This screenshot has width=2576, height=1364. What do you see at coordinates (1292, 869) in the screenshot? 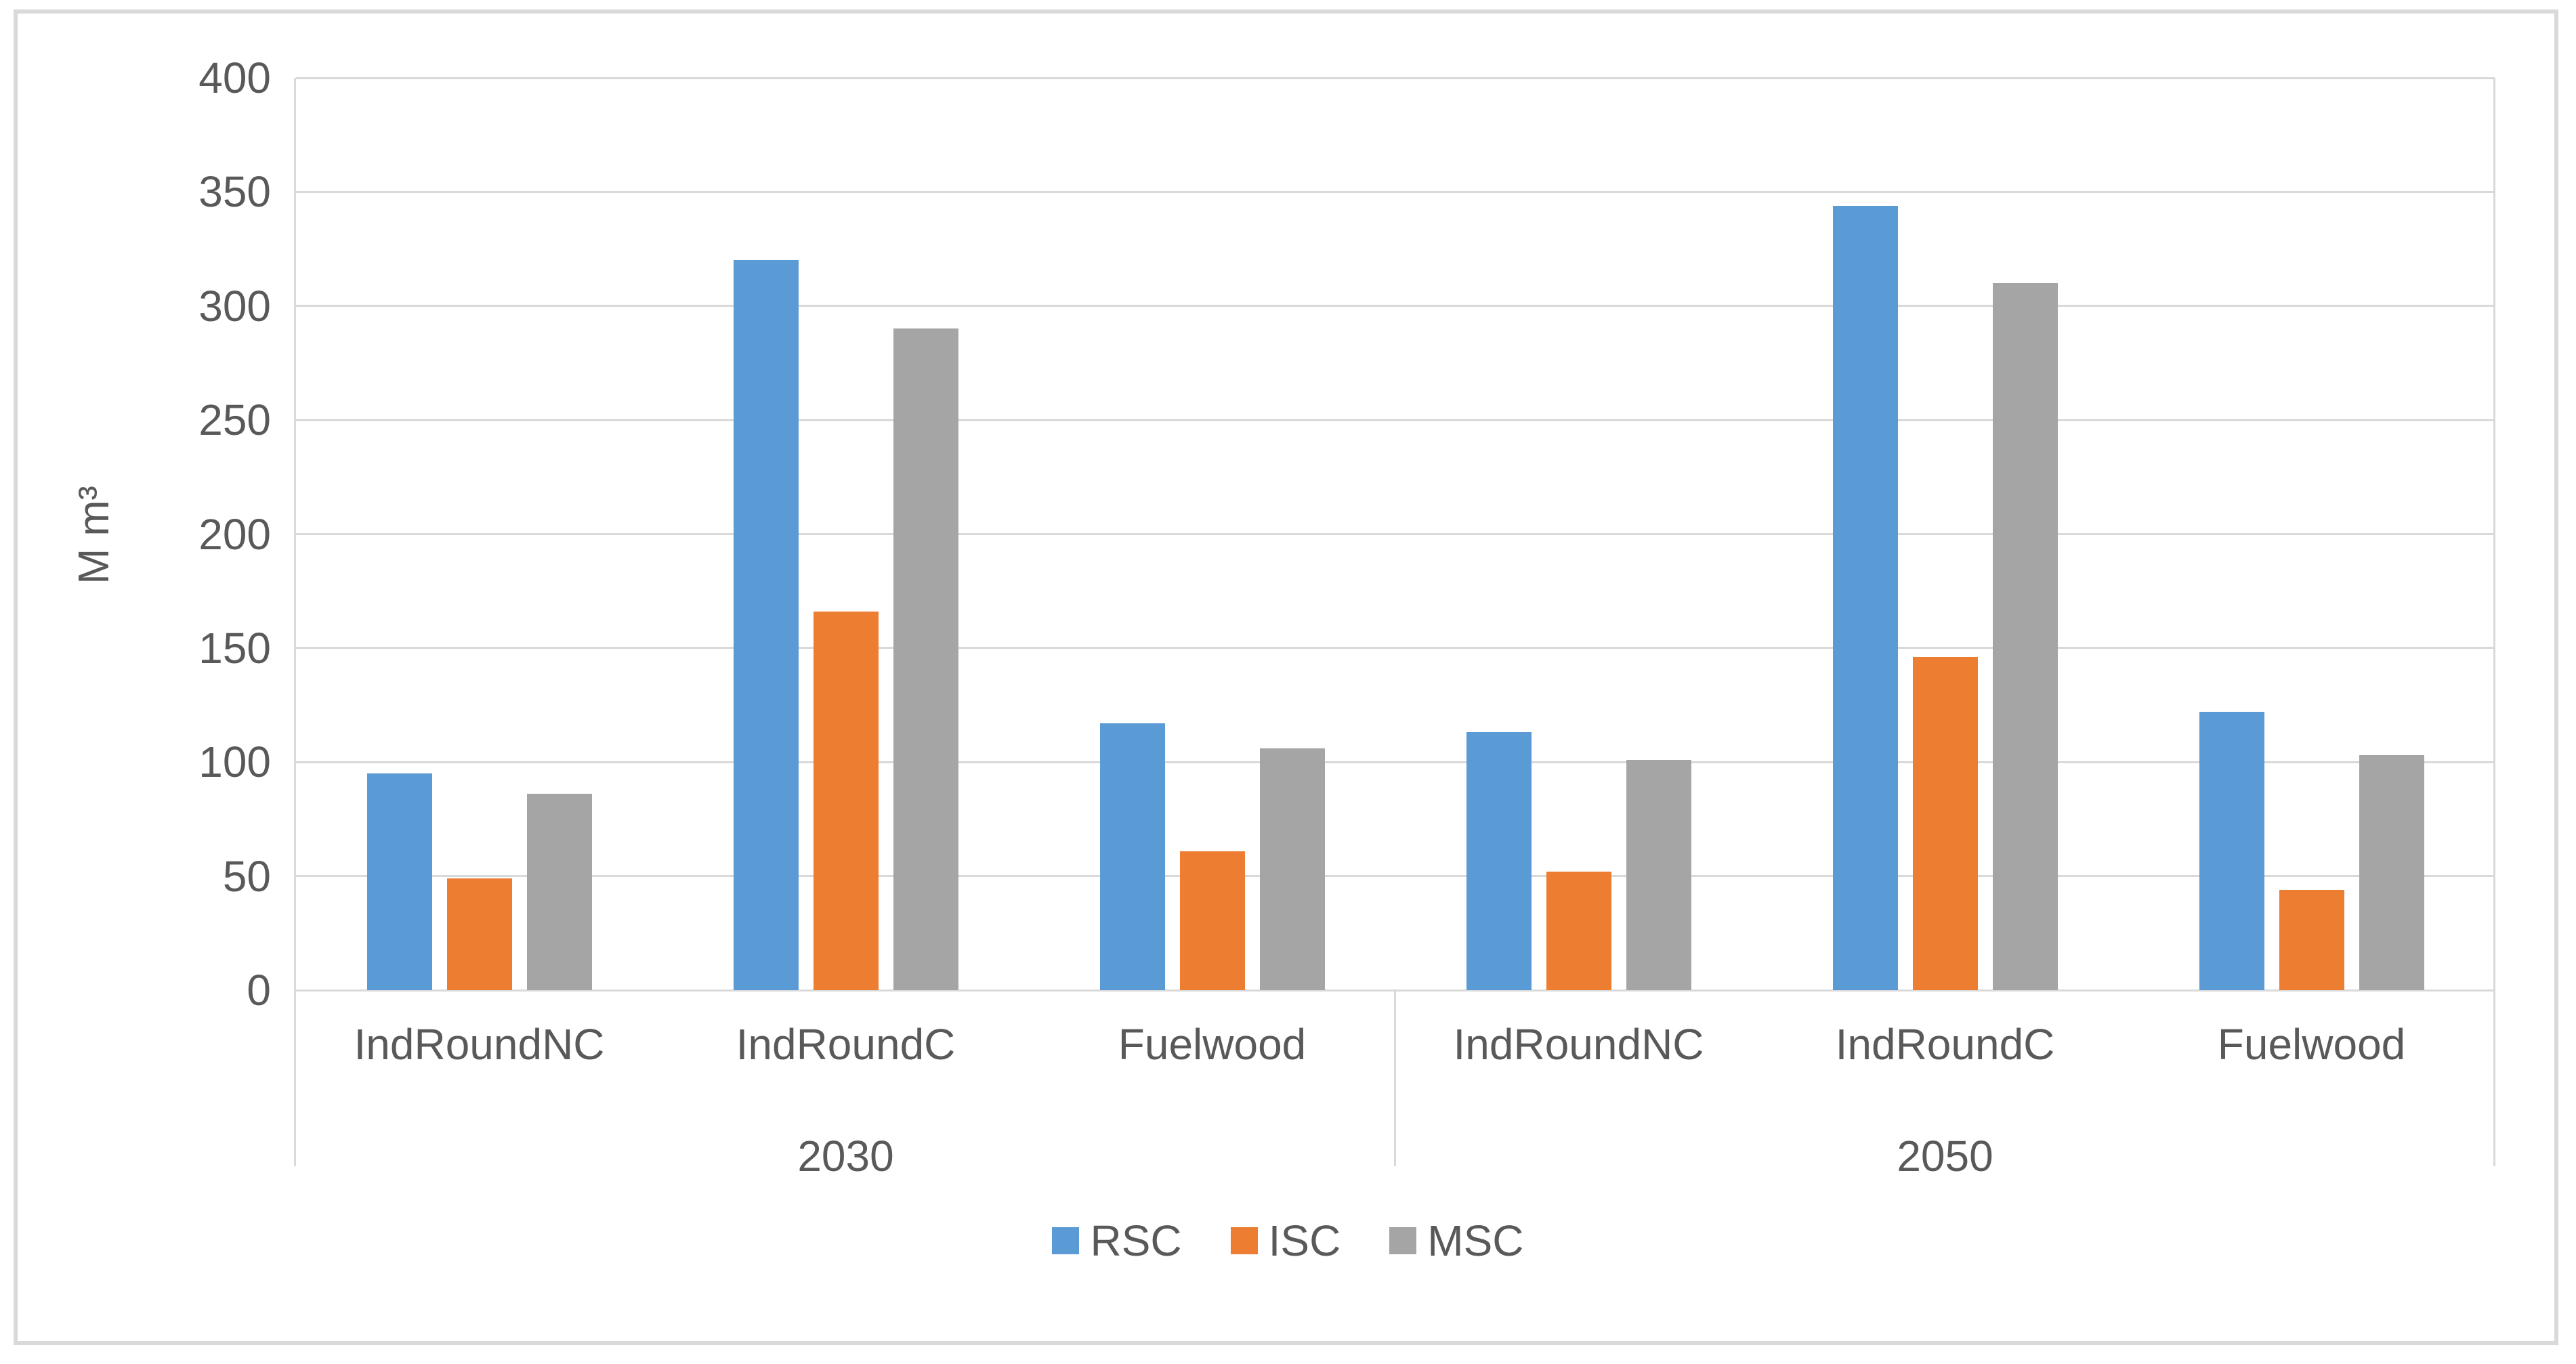
I see `bar-msc-2030-fuelwood` at bounding box center [1292, 869].